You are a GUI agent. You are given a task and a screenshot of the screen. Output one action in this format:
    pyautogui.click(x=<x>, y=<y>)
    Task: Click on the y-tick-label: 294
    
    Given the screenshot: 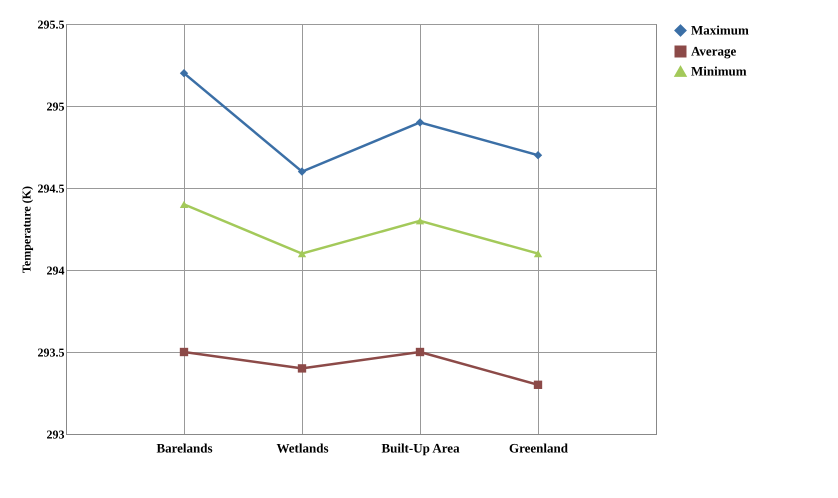 What is the action you would take?
    pyautogui.click(x=55, y=271)
    